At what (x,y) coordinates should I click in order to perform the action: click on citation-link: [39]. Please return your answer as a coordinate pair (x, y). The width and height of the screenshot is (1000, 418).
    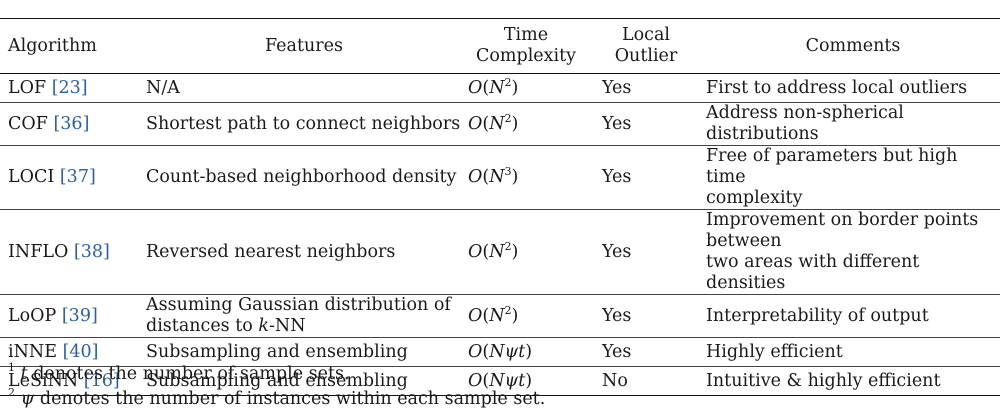
    Looking at the image, I should click on (79, 315).